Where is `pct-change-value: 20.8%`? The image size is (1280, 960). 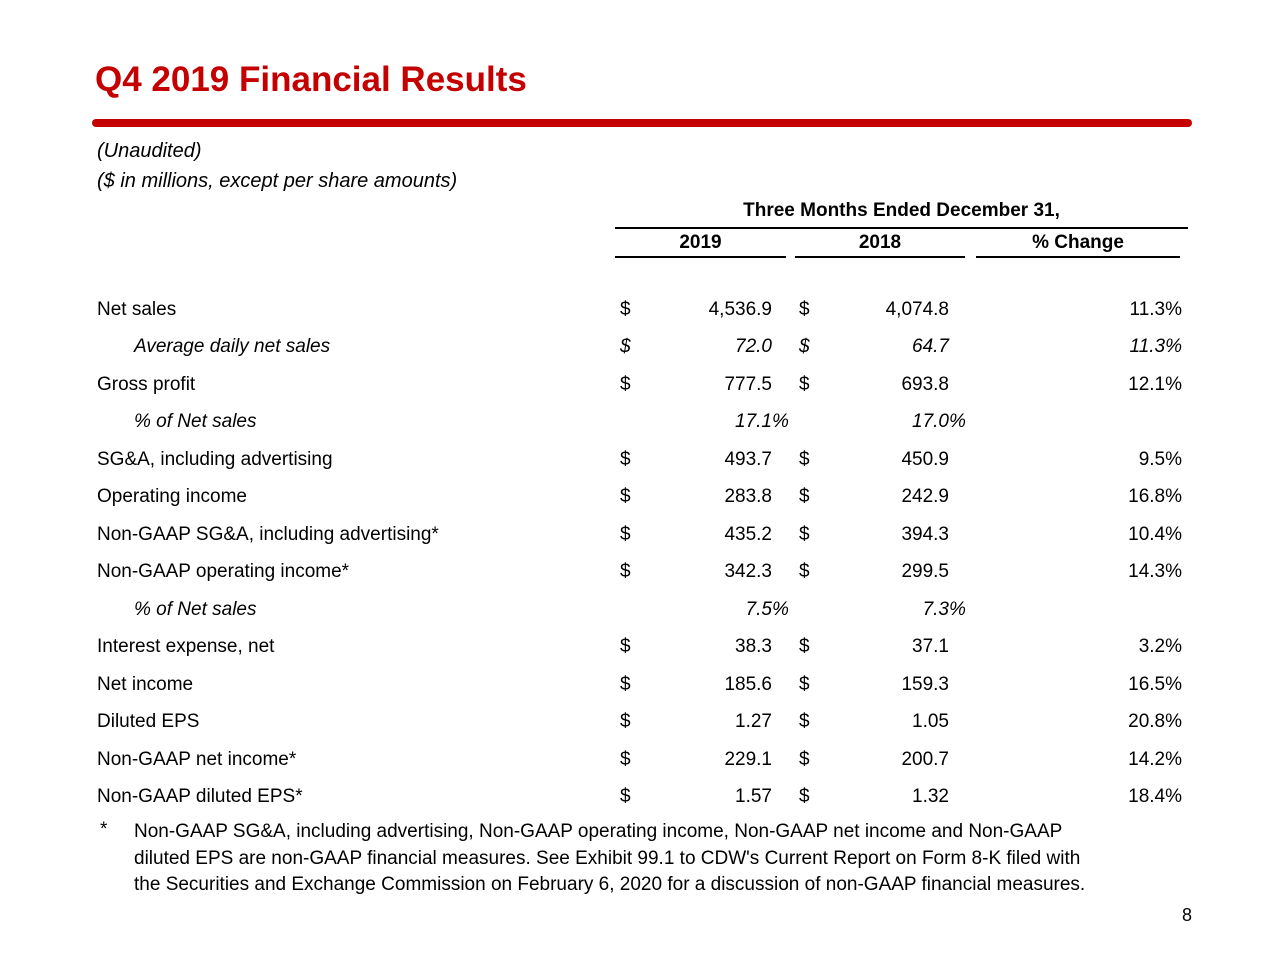
pct-change-value: 20.8% is located at coordinates (1155, 722).